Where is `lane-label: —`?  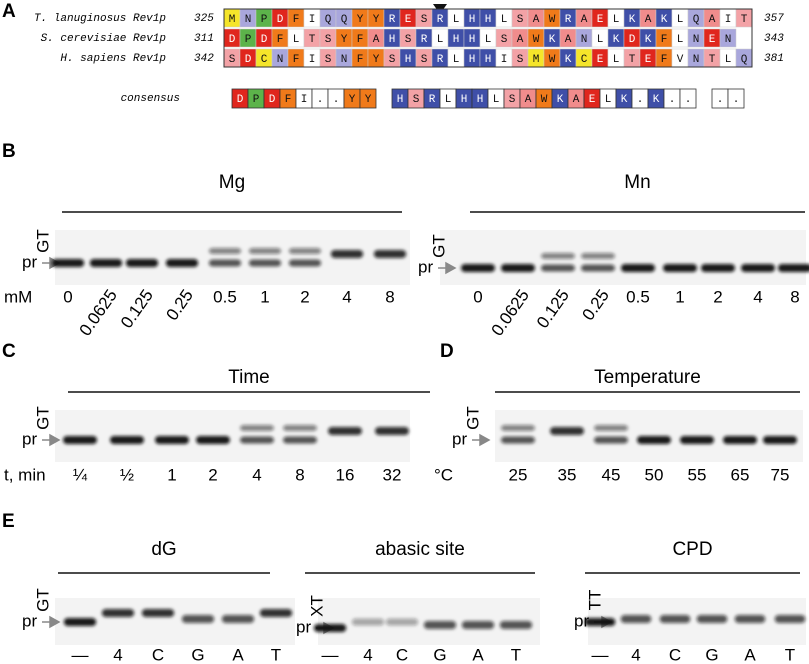
lane-label: — is located at coordinates (80, 654).